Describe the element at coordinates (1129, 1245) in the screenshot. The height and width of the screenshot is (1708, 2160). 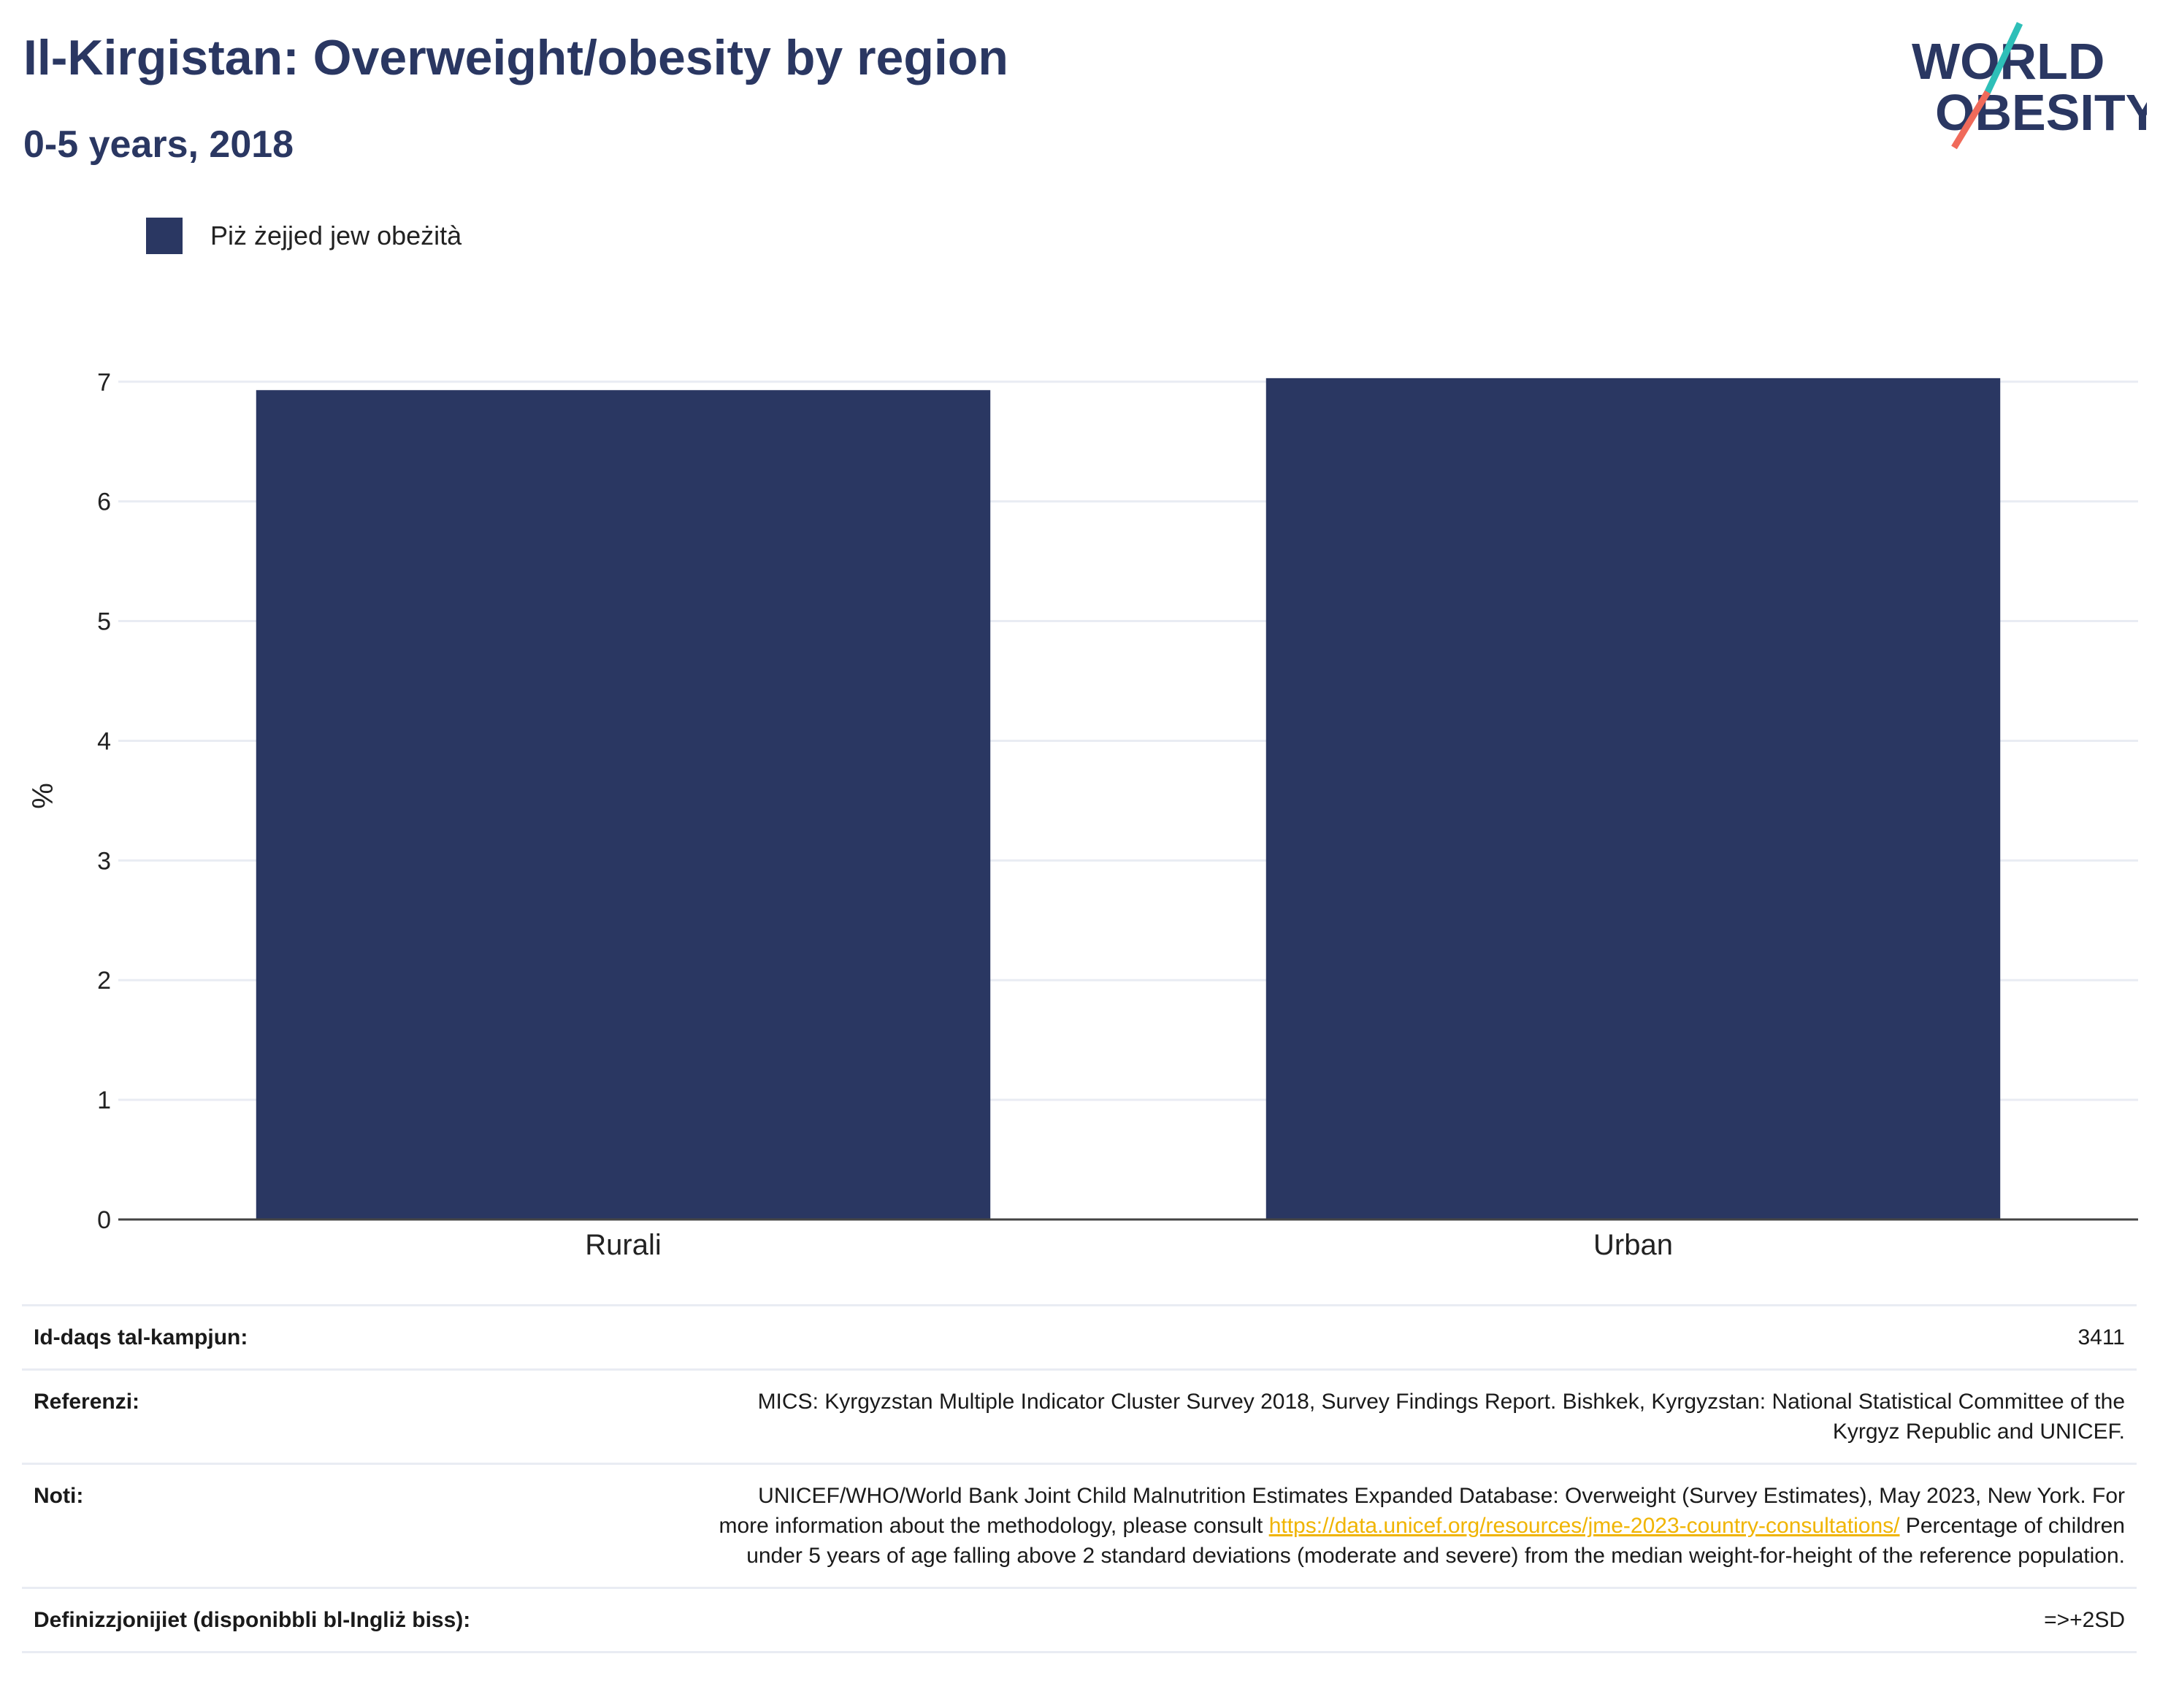
I see `x-axis-categories: Rurali Urban` at that location.